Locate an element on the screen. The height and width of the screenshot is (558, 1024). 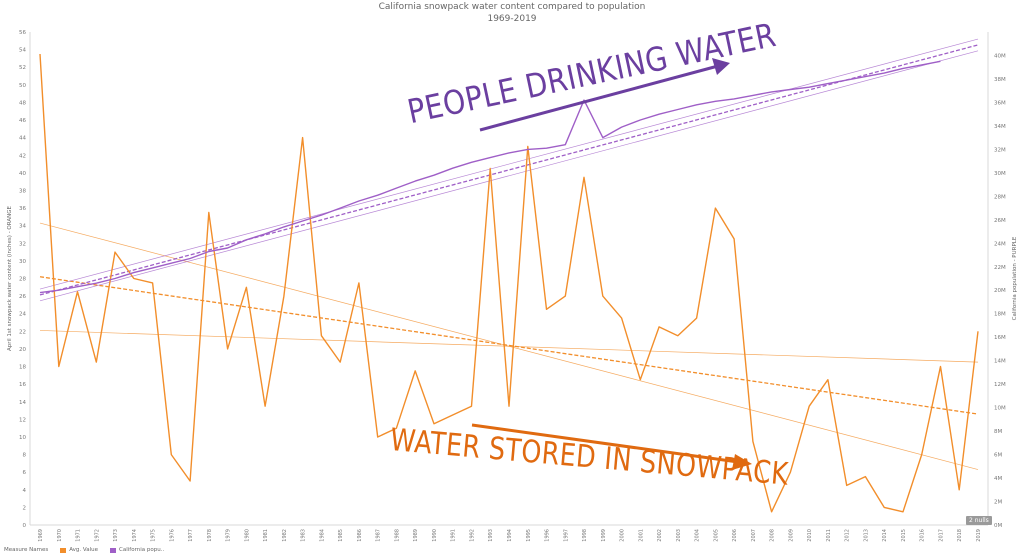
y-tick-left-label: 2 is located at coordinates (25, 508).